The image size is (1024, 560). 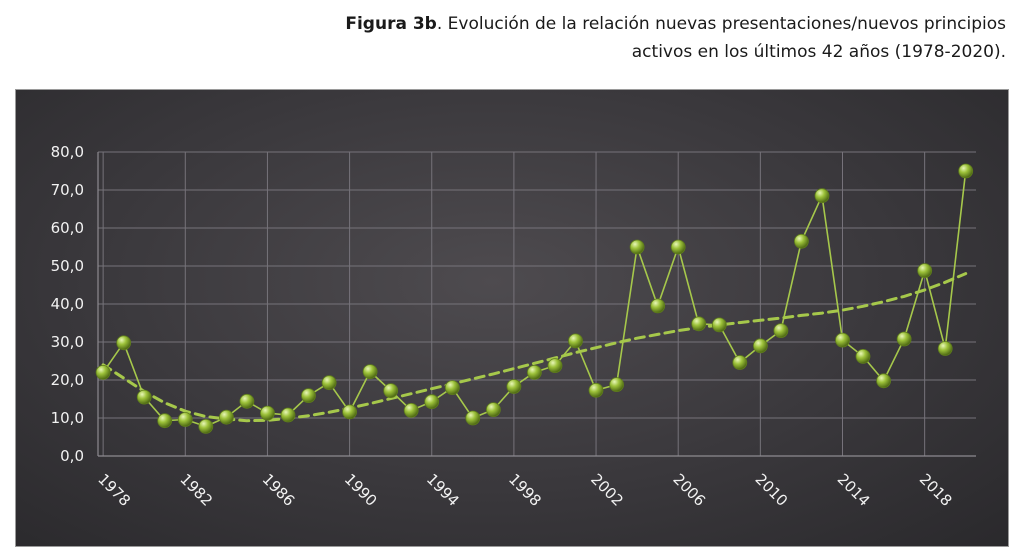 What do you see at coordinates (279, 490) in the screenshot?
I see `x-tick-label: 1986` at bounding box center [279, 490].